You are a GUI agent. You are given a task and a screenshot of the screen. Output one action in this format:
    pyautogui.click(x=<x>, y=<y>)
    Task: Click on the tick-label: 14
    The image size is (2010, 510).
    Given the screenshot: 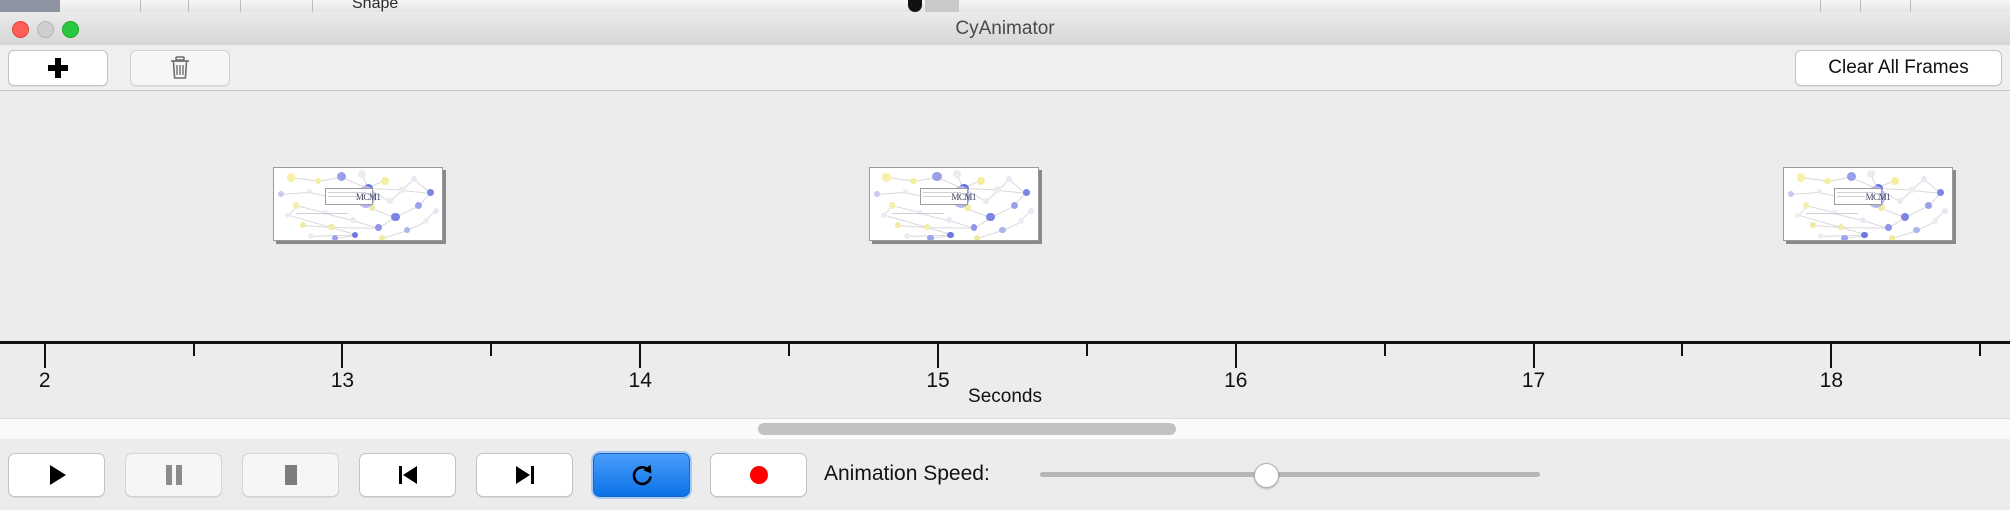 What is the action you would take?
    pyautogui.click(x=640, y=380)
    